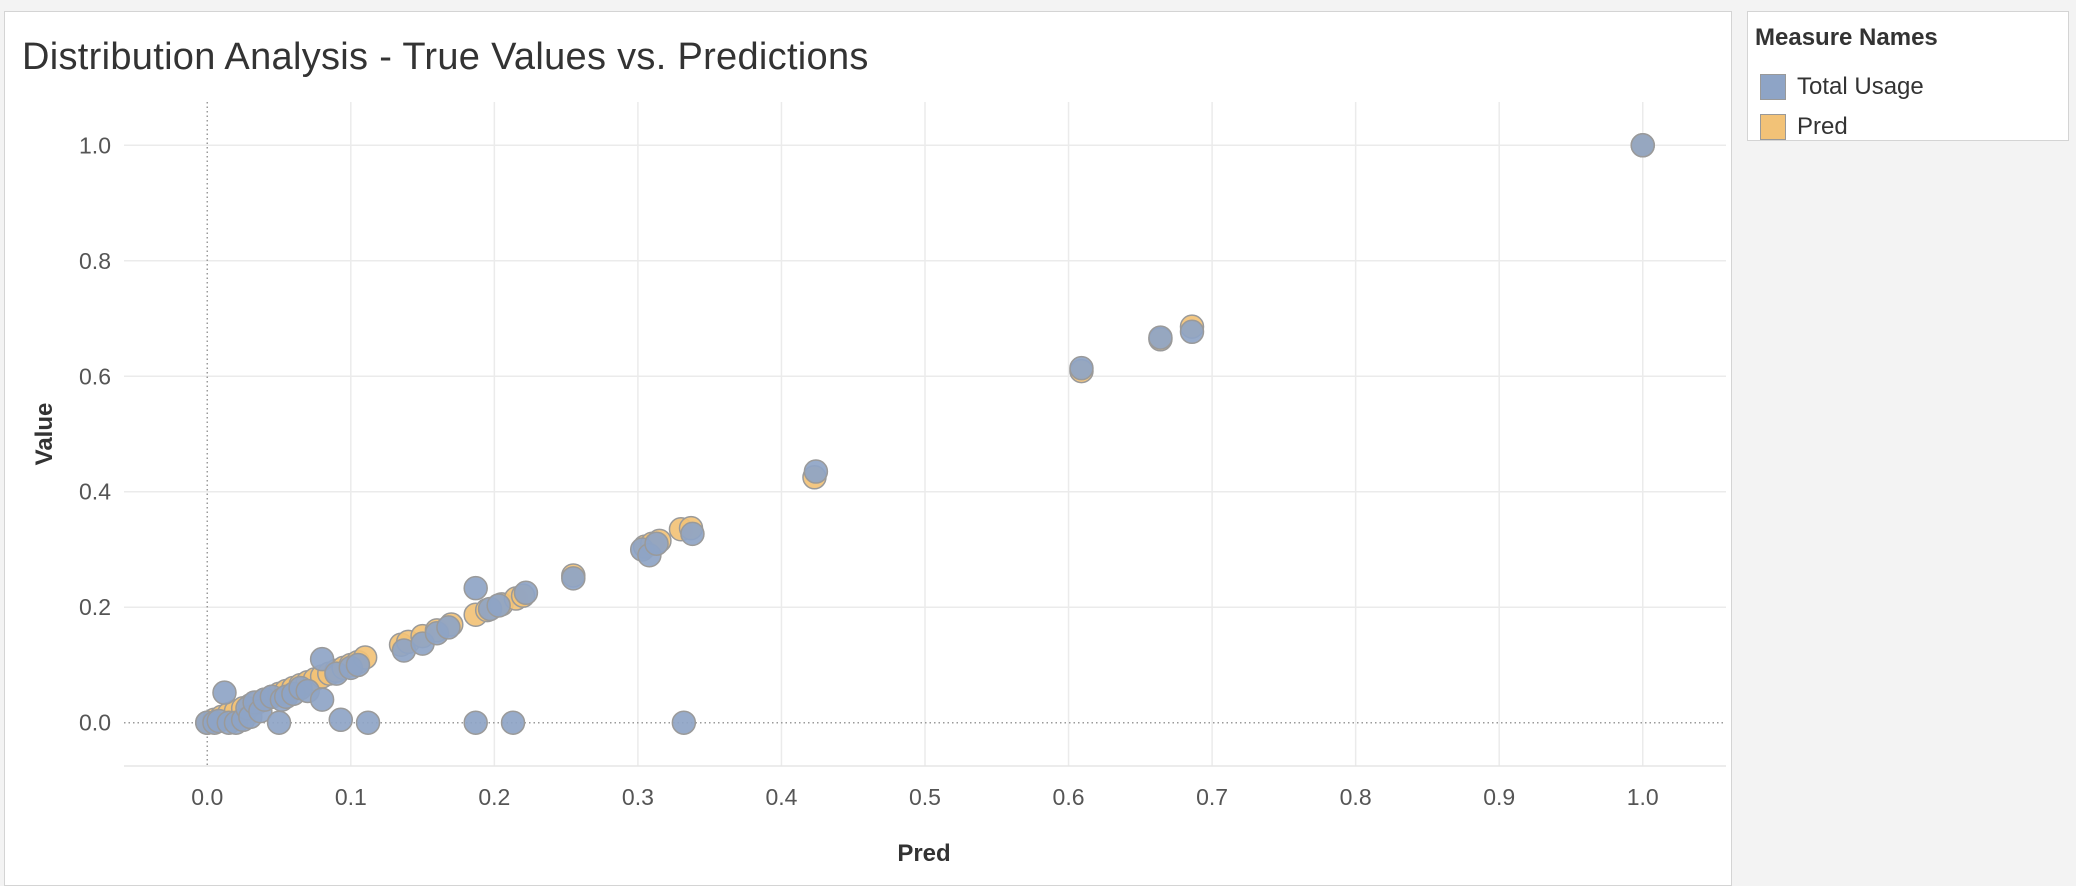 This screenshot has height=886, width=2076. I want to click on x-tick-label: 1.0, so click(1643, 797).